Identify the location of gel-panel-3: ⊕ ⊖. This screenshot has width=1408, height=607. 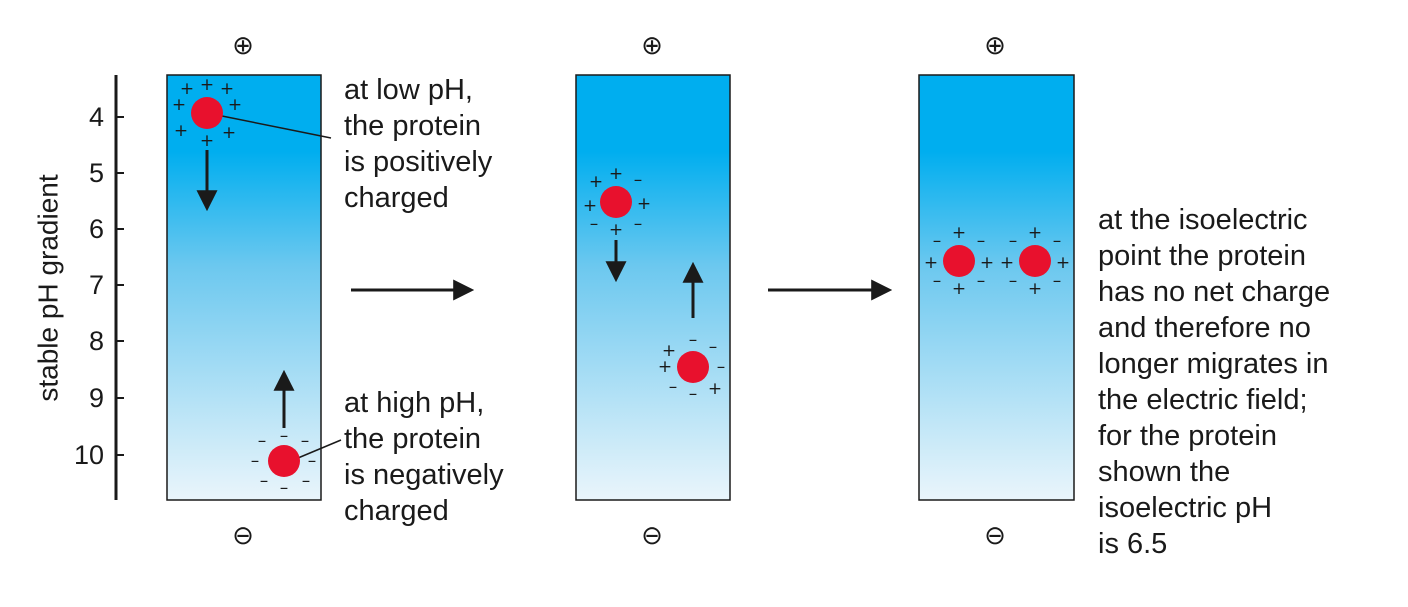
(996, 291).